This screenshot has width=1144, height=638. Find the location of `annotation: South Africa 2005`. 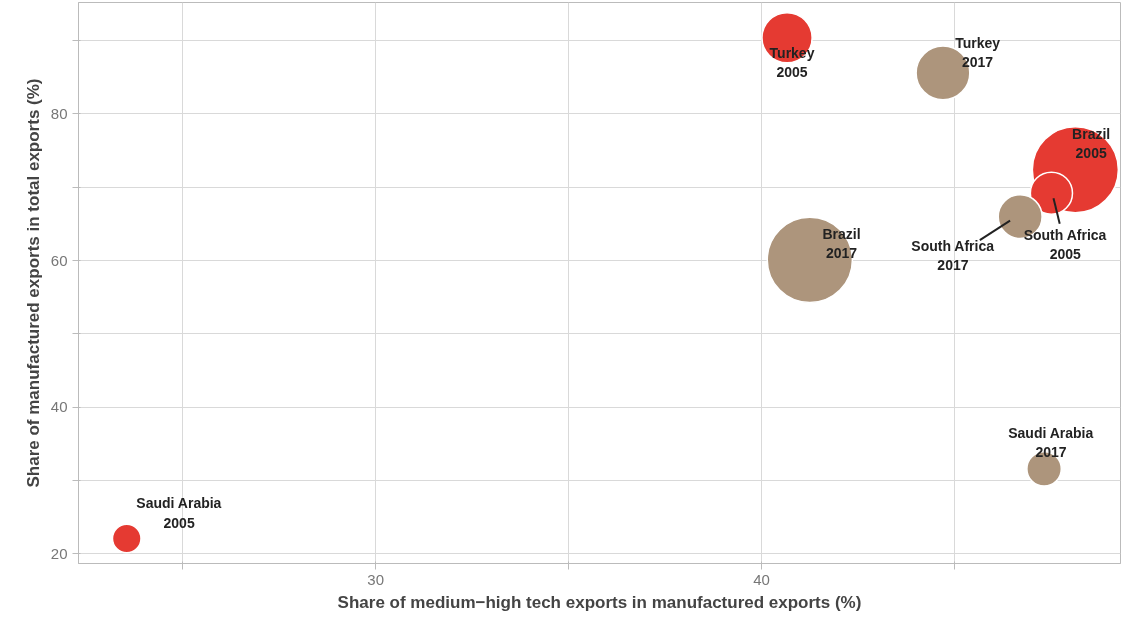

annotation: South Africa 2005 is located at coordinates (1065, 244).